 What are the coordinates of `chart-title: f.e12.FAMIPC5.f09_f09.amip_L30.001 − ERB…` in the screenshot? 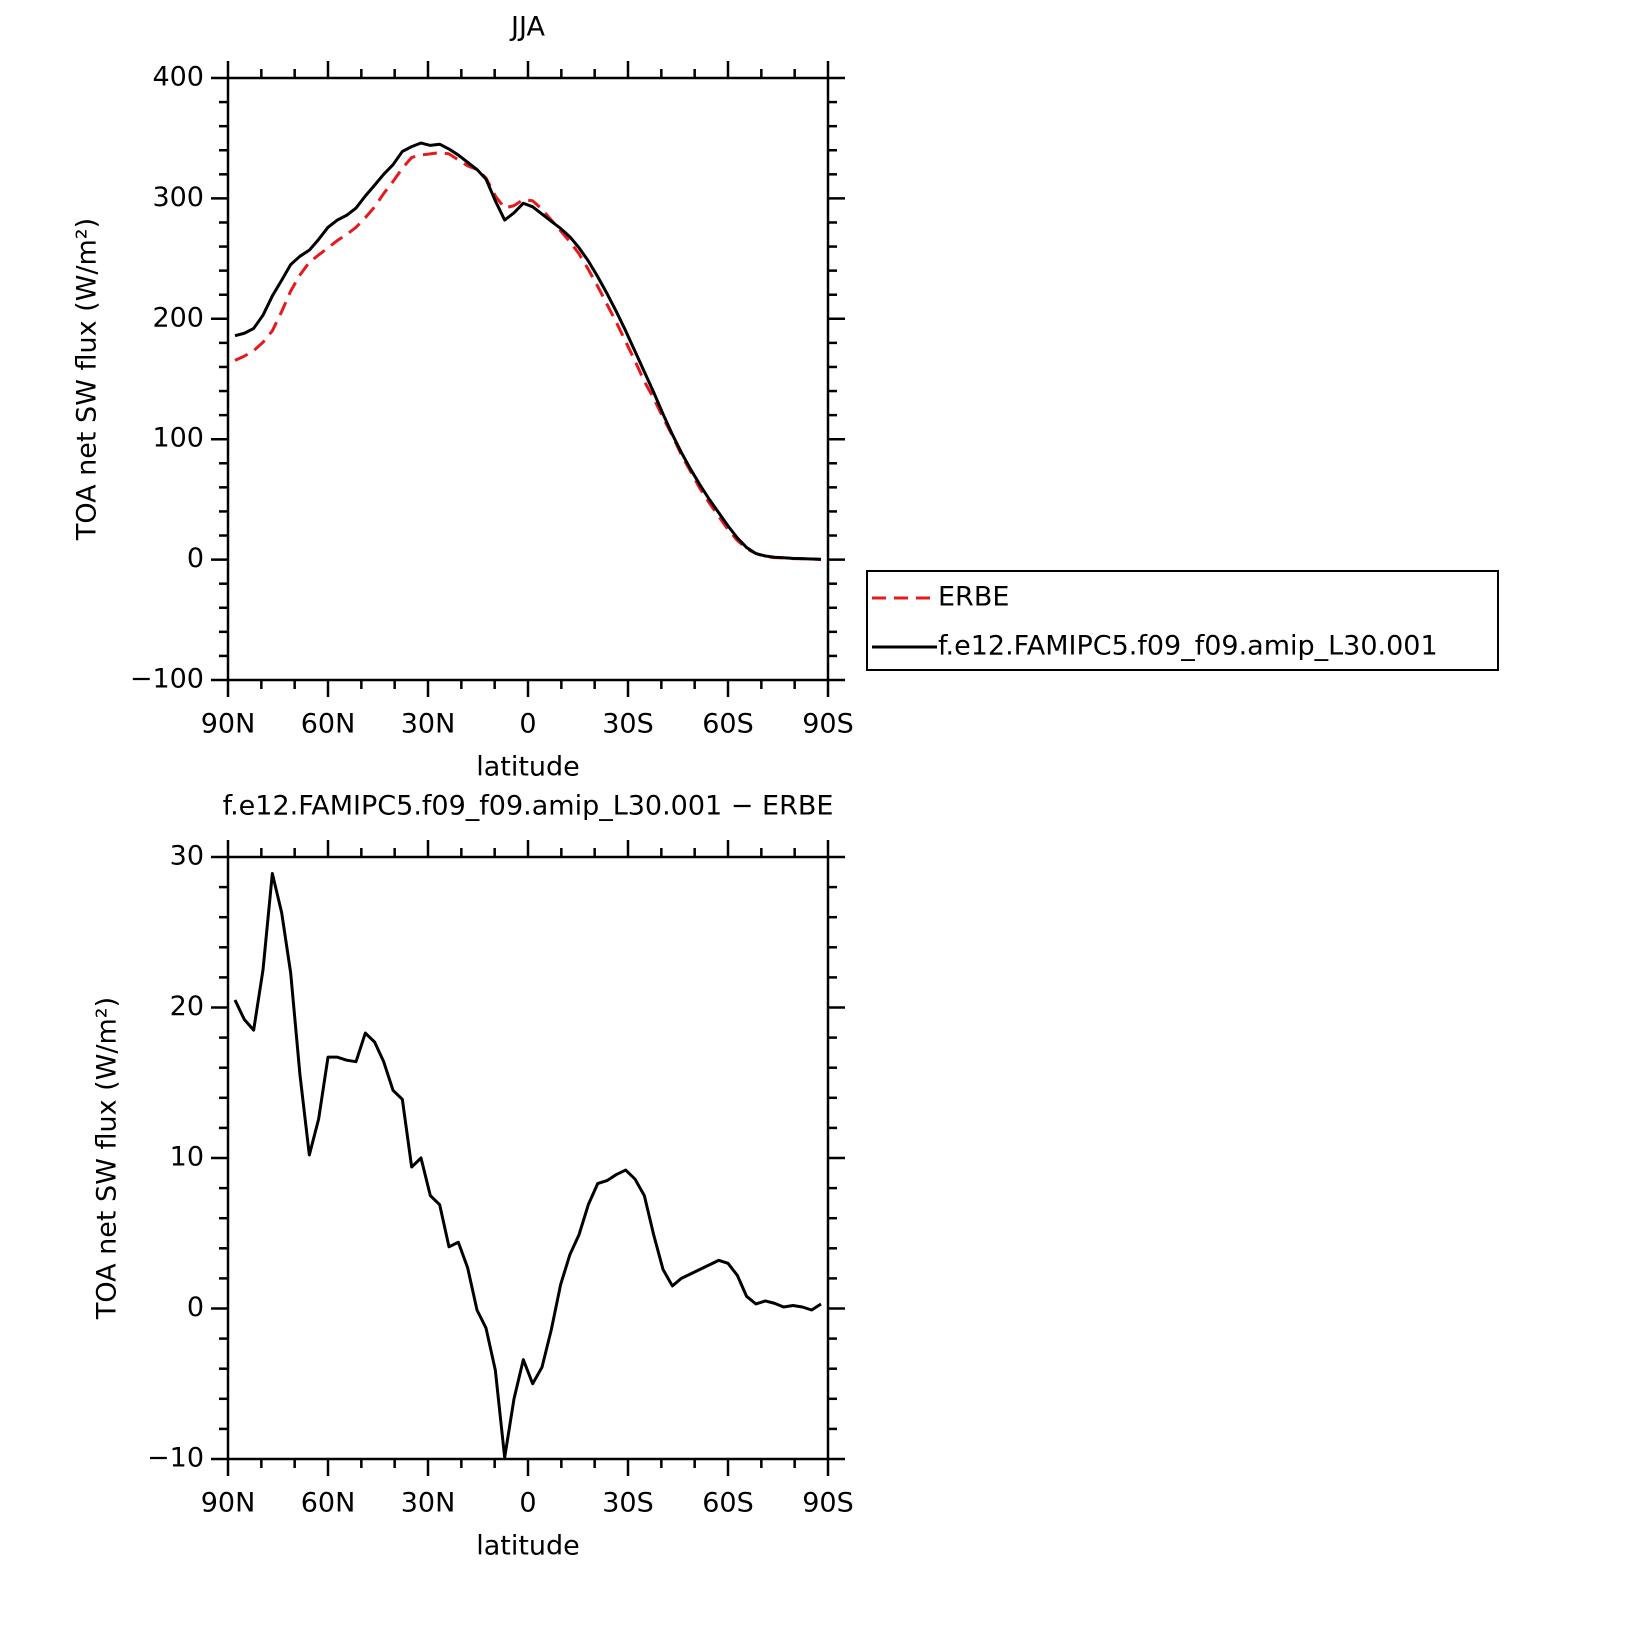 It's located at (528, 806).